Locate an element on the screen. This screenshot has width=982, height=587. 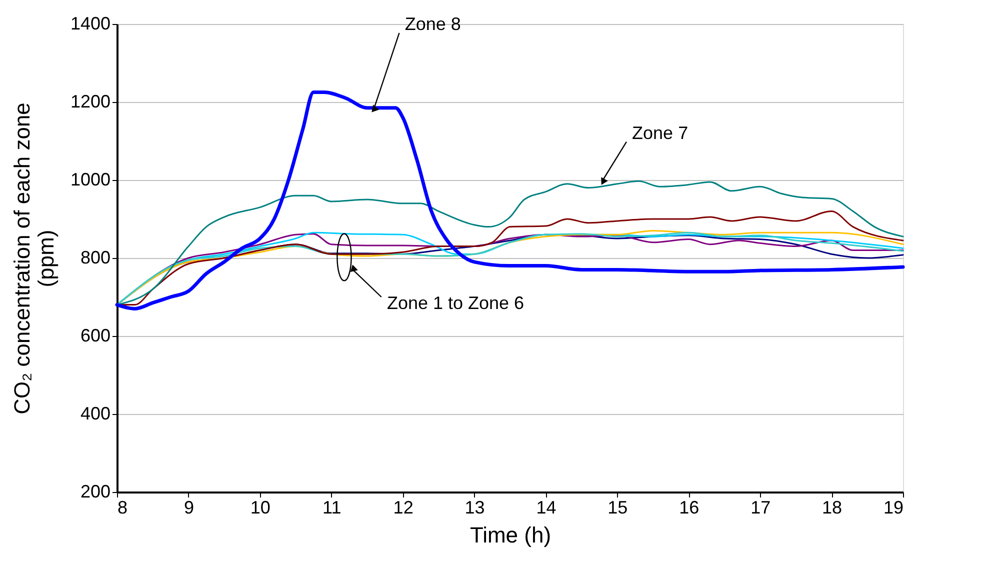
x-tick-label: 19 is located at coordinates (893, 508).